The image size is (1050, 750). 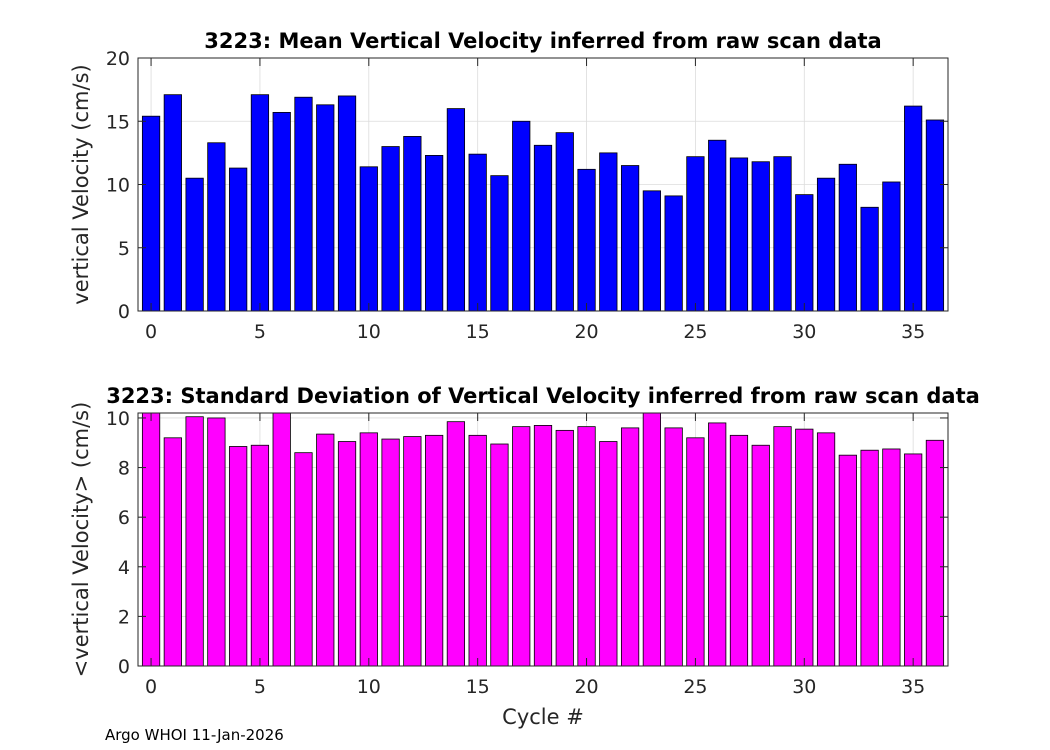 What do you see at coordinates (124, 617) in the screenshot?
I see `y-tick-label: 2` at bounding box center [124, 617].